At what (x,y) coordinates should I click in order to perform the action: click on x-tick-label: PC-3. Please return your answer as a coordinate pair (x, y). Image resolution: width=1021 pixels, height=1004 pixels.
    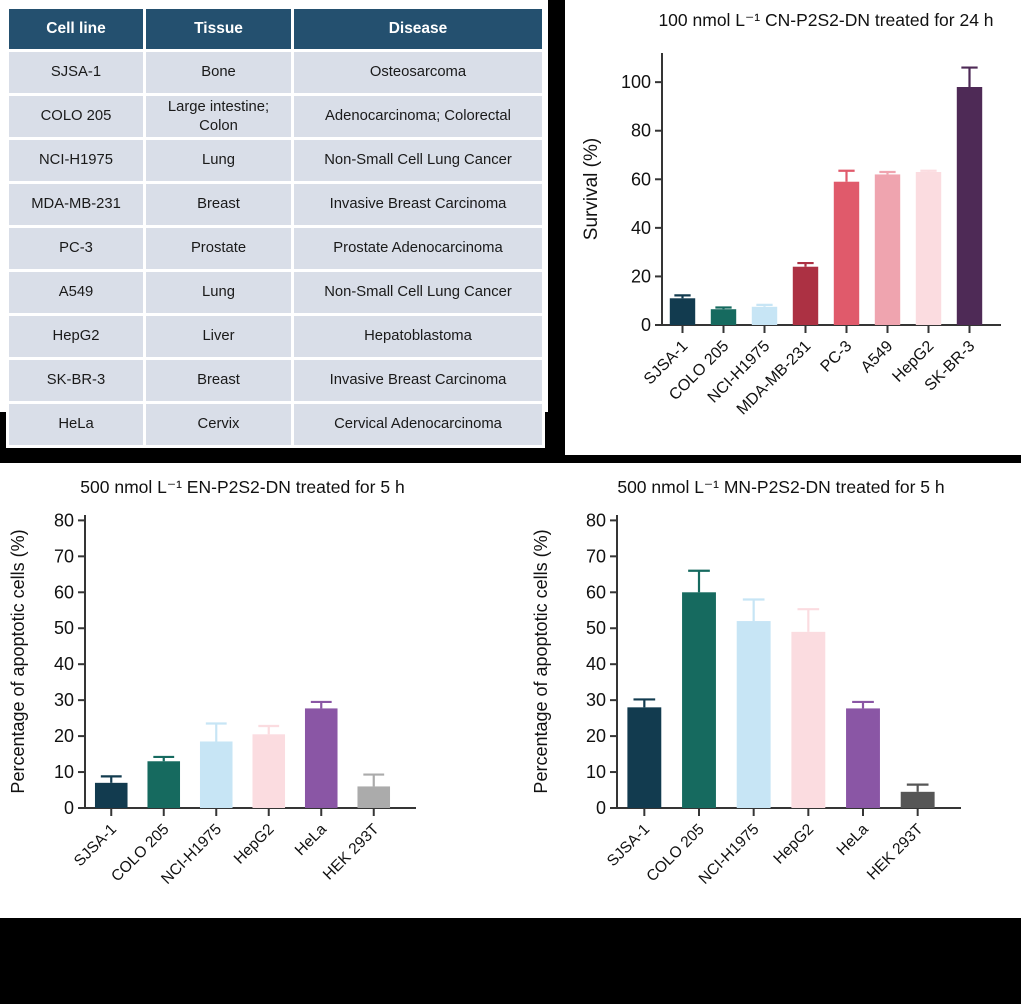
    Looking at the image, I should click on (837, 357).